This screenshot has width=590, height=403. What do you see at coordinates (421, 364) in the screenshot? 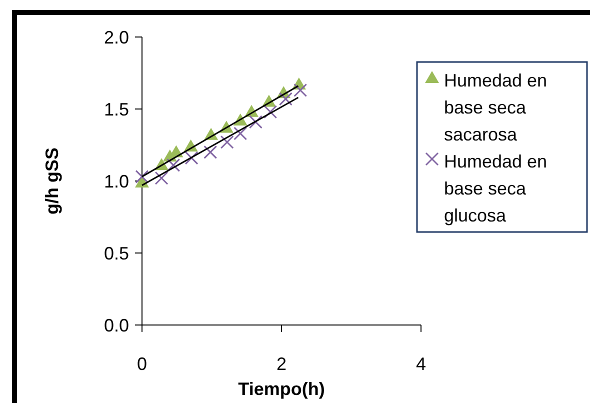
I see `x-tick-label: 4` at bounding box center [421, 364].